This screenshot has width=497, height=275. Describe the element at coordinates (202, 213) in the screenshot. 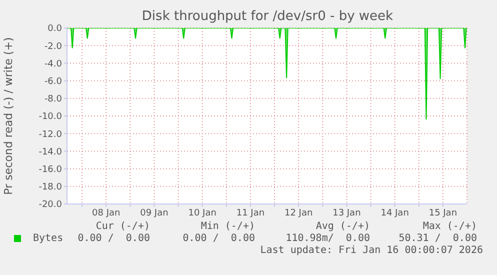

I see `x-tick-label: 10 Jan` at that location.